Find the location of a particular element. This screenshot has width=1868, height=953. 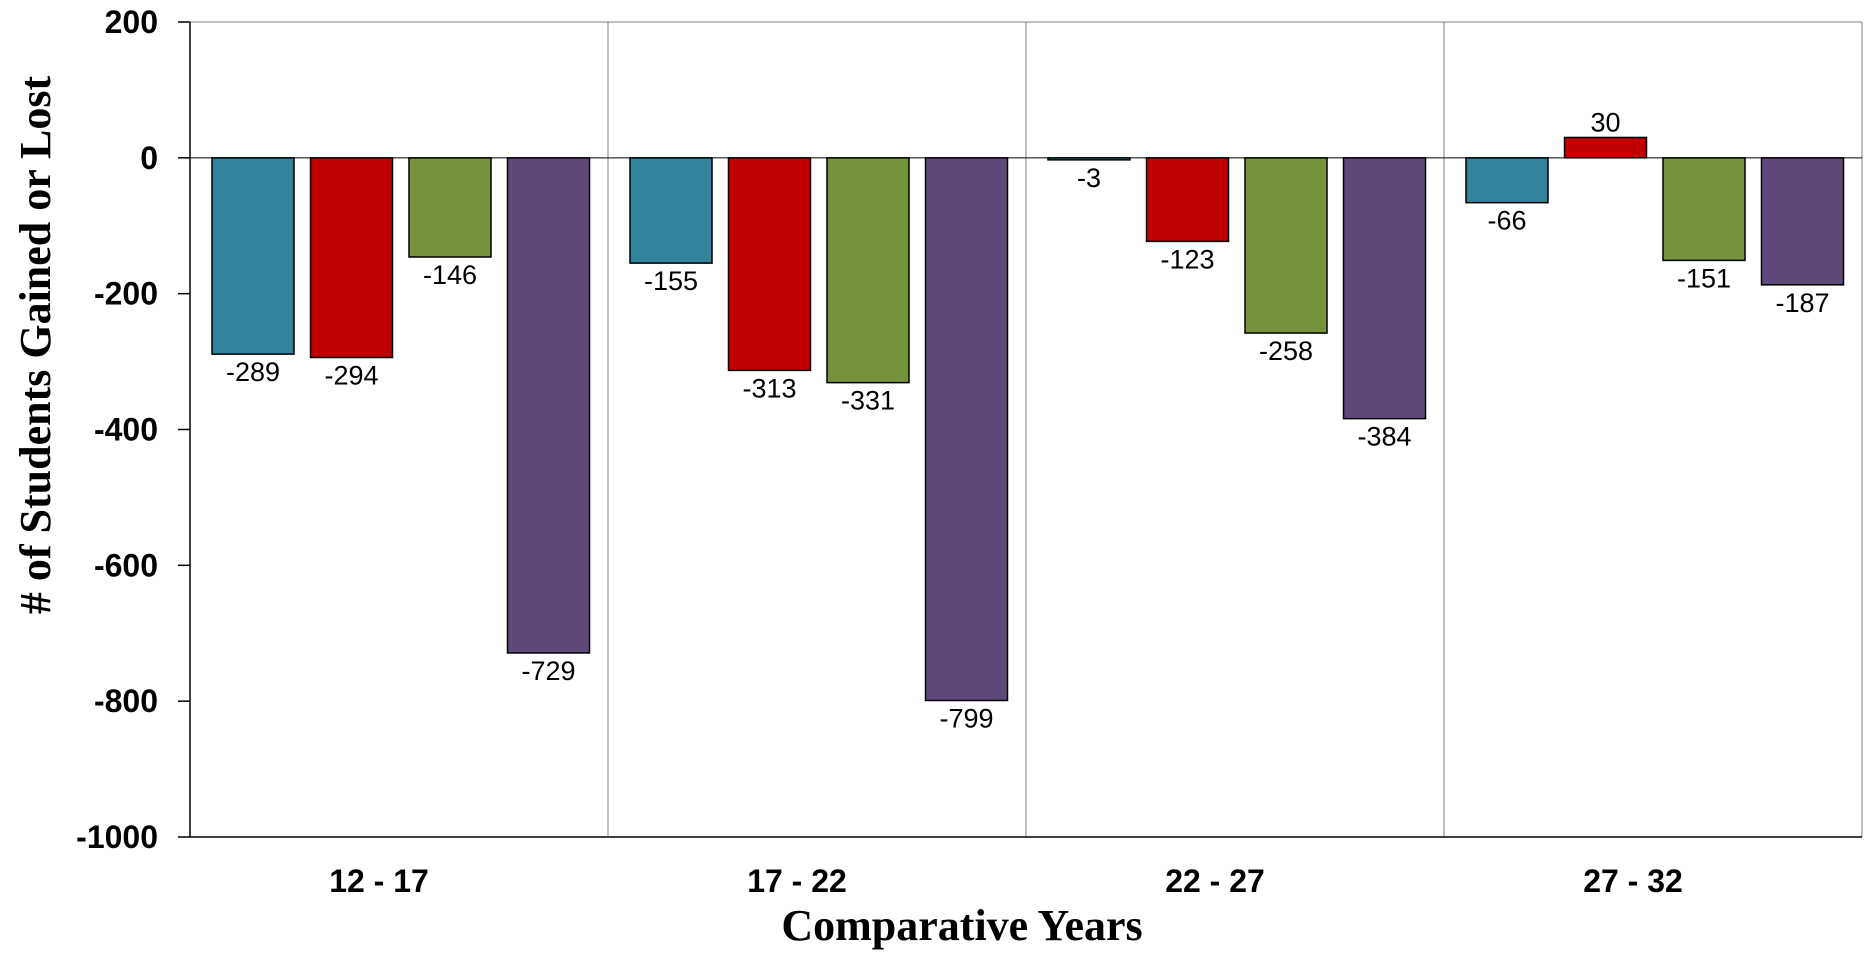

x-category-label: 27 - 32 is located at coordinates (1633, 881).